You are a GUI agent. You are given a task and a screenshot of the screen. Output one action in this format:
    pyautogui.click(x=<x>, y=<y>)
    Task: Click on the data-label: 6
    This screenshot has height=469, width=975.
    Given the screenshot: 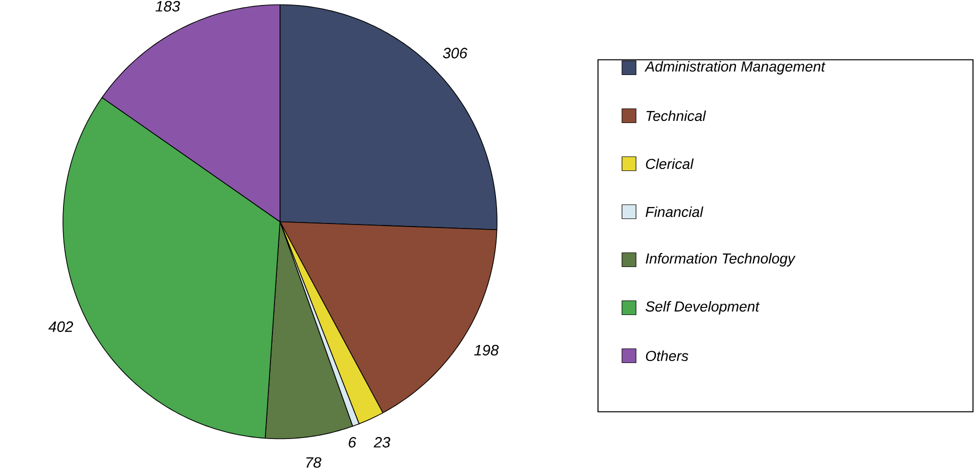 What is the action you would take?
    pyautogui.click(x=352, y=442)
    